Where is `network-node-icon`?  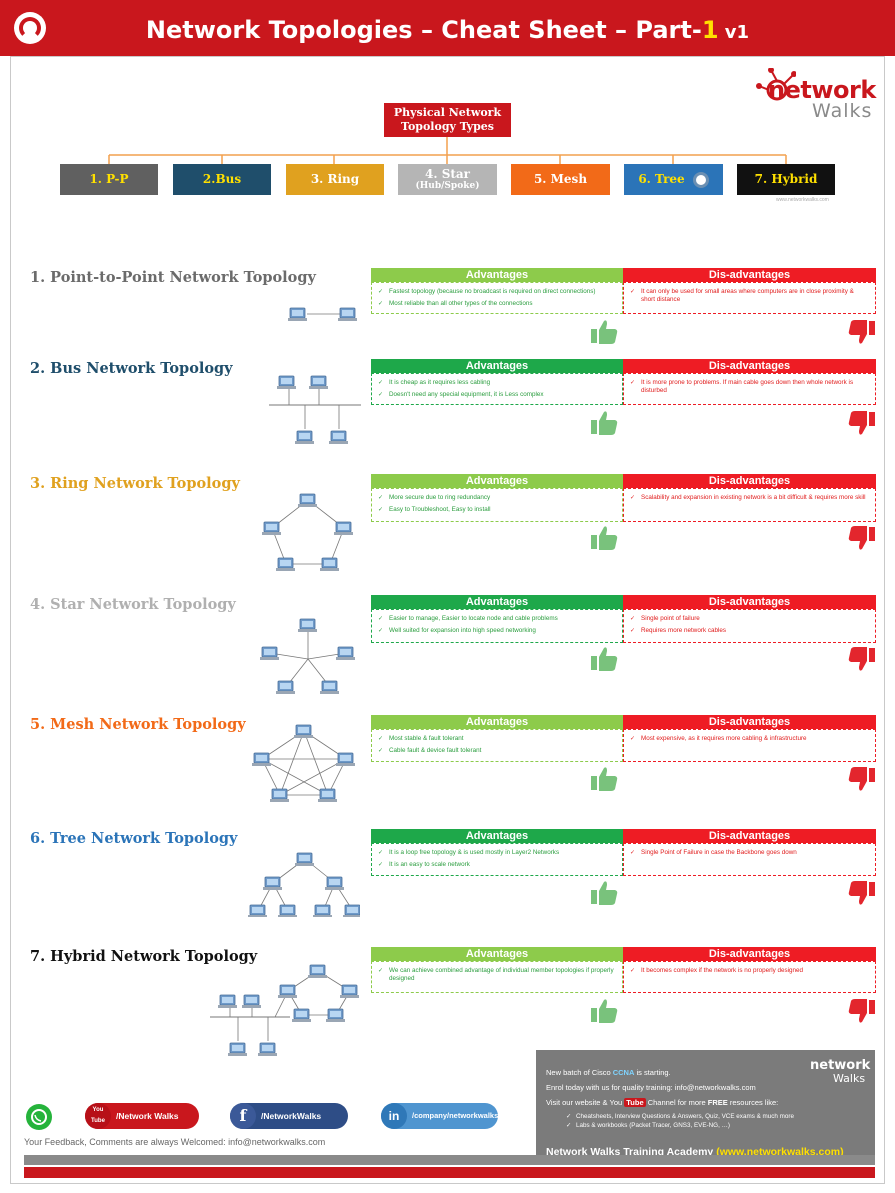
network-node-icon is located at coordinates (776, 84).